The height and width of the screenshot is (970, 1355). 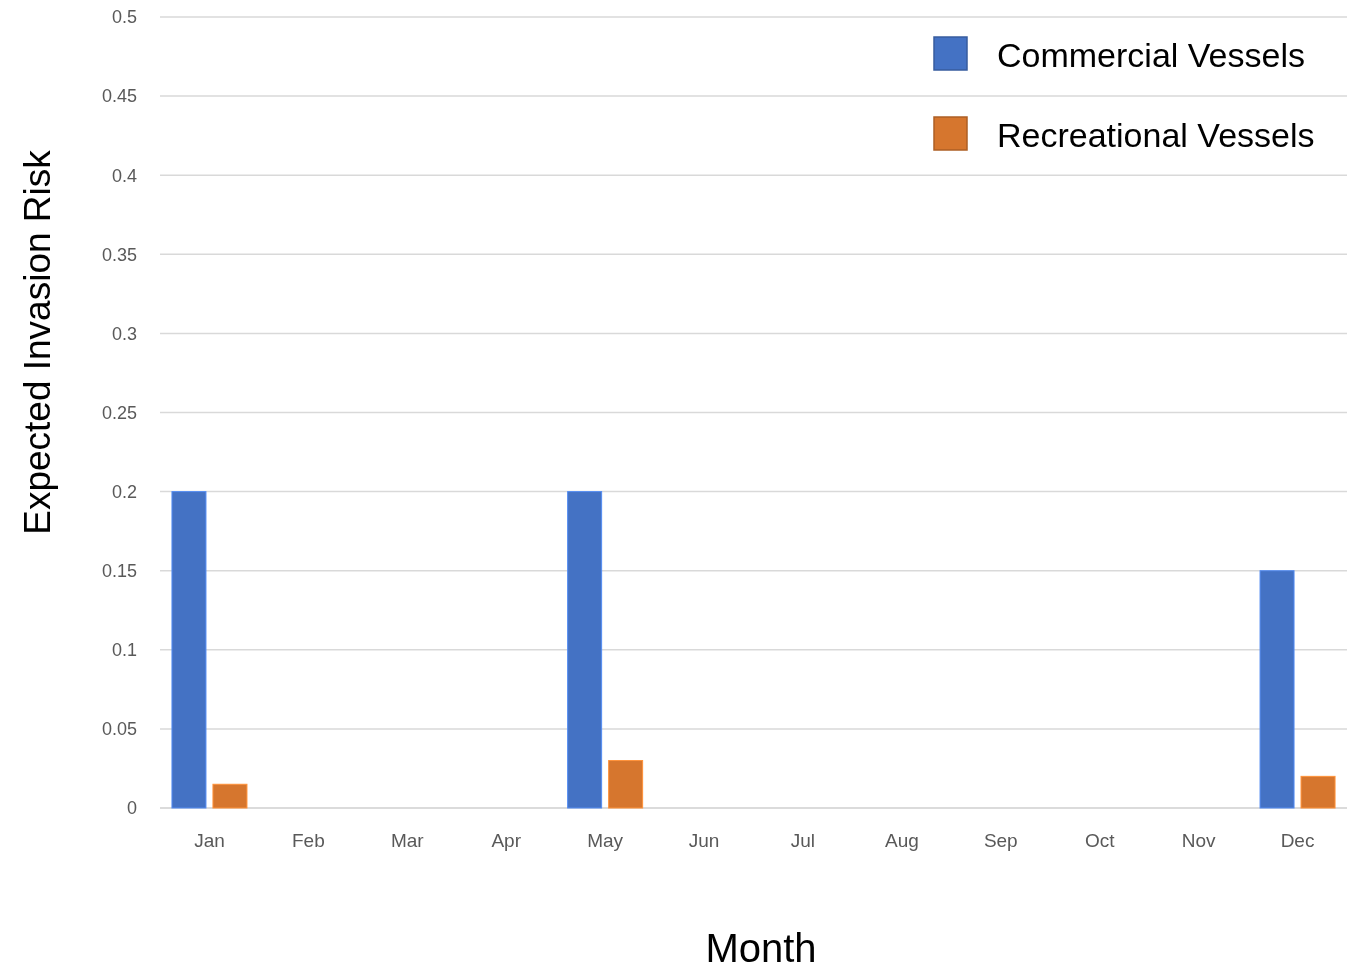 What do you see at coordinates (124, 650) in the screenshot?
I see `y-tick-label: 0.1` at bounding box center [124, 650].